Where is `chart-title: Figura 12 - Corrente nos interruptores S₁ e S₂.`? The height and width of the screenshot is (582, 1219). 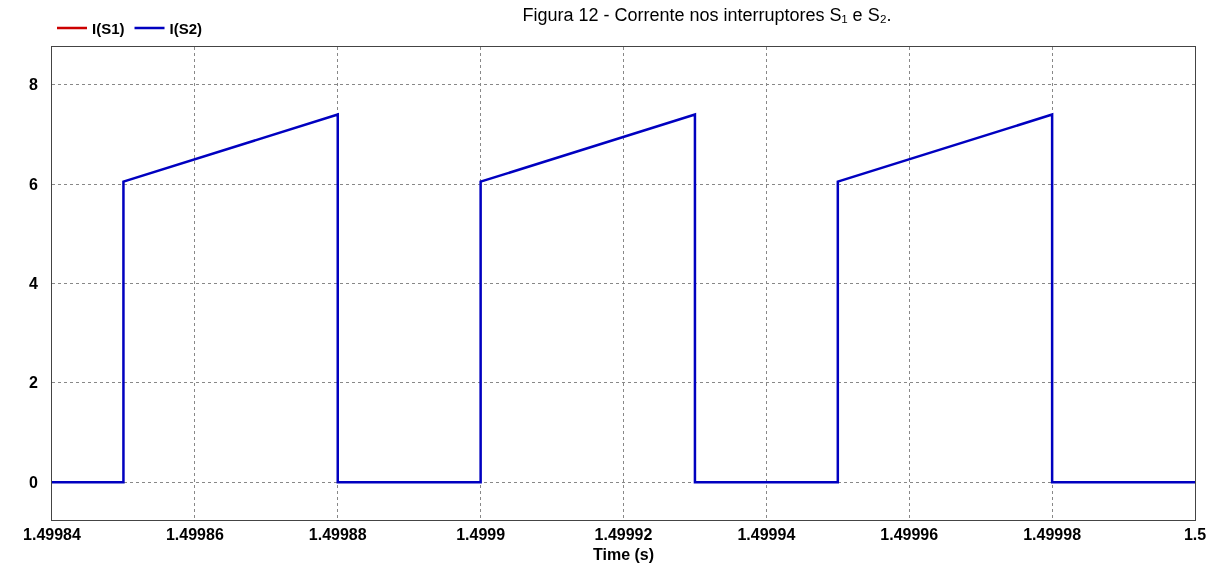
chart-title: Figura 12 - Corrente nos interruptores S₁ e S₂. is located at coordinates (707, 15).